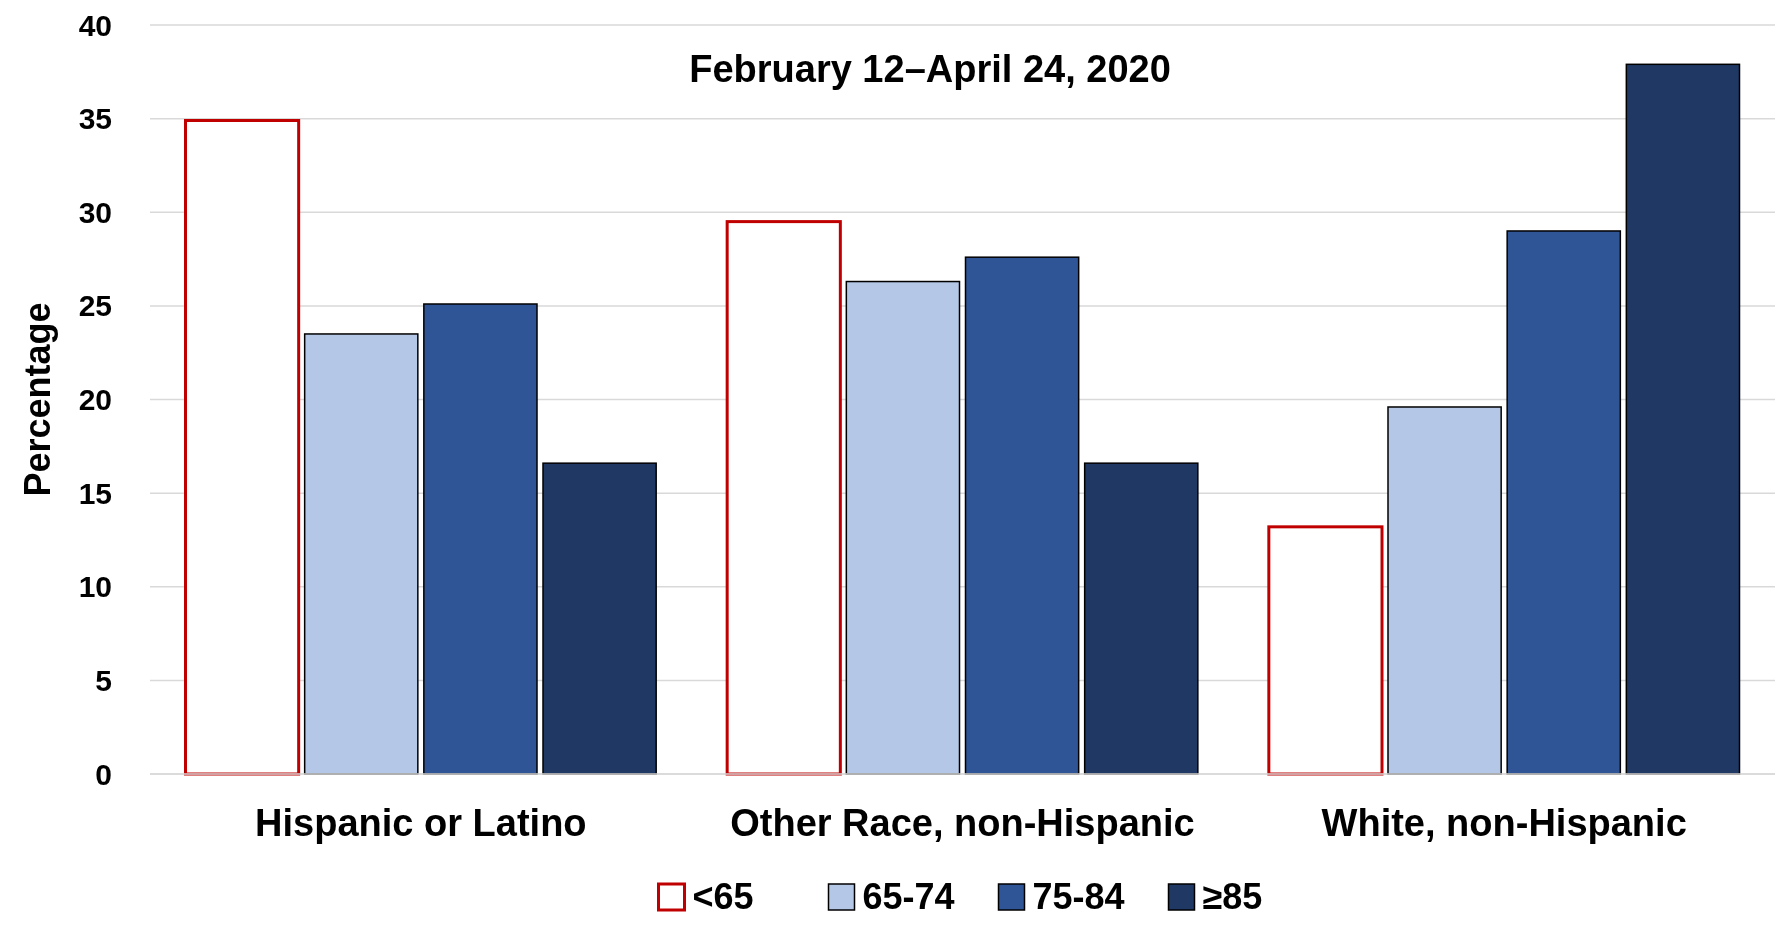  I want to click on y-tick-label: 10, so click(95, 587).